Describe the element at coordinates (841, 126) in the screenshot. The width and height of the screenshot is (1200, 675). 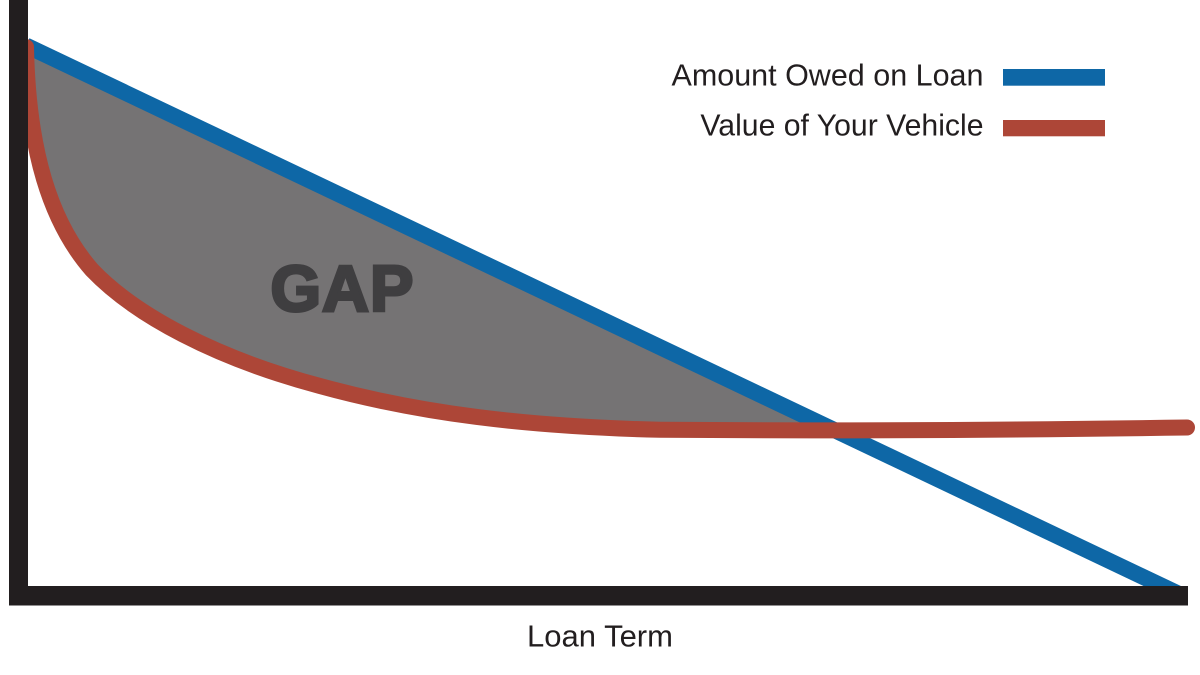
I see `svg-text: Value of Your Vehicle` at that location.